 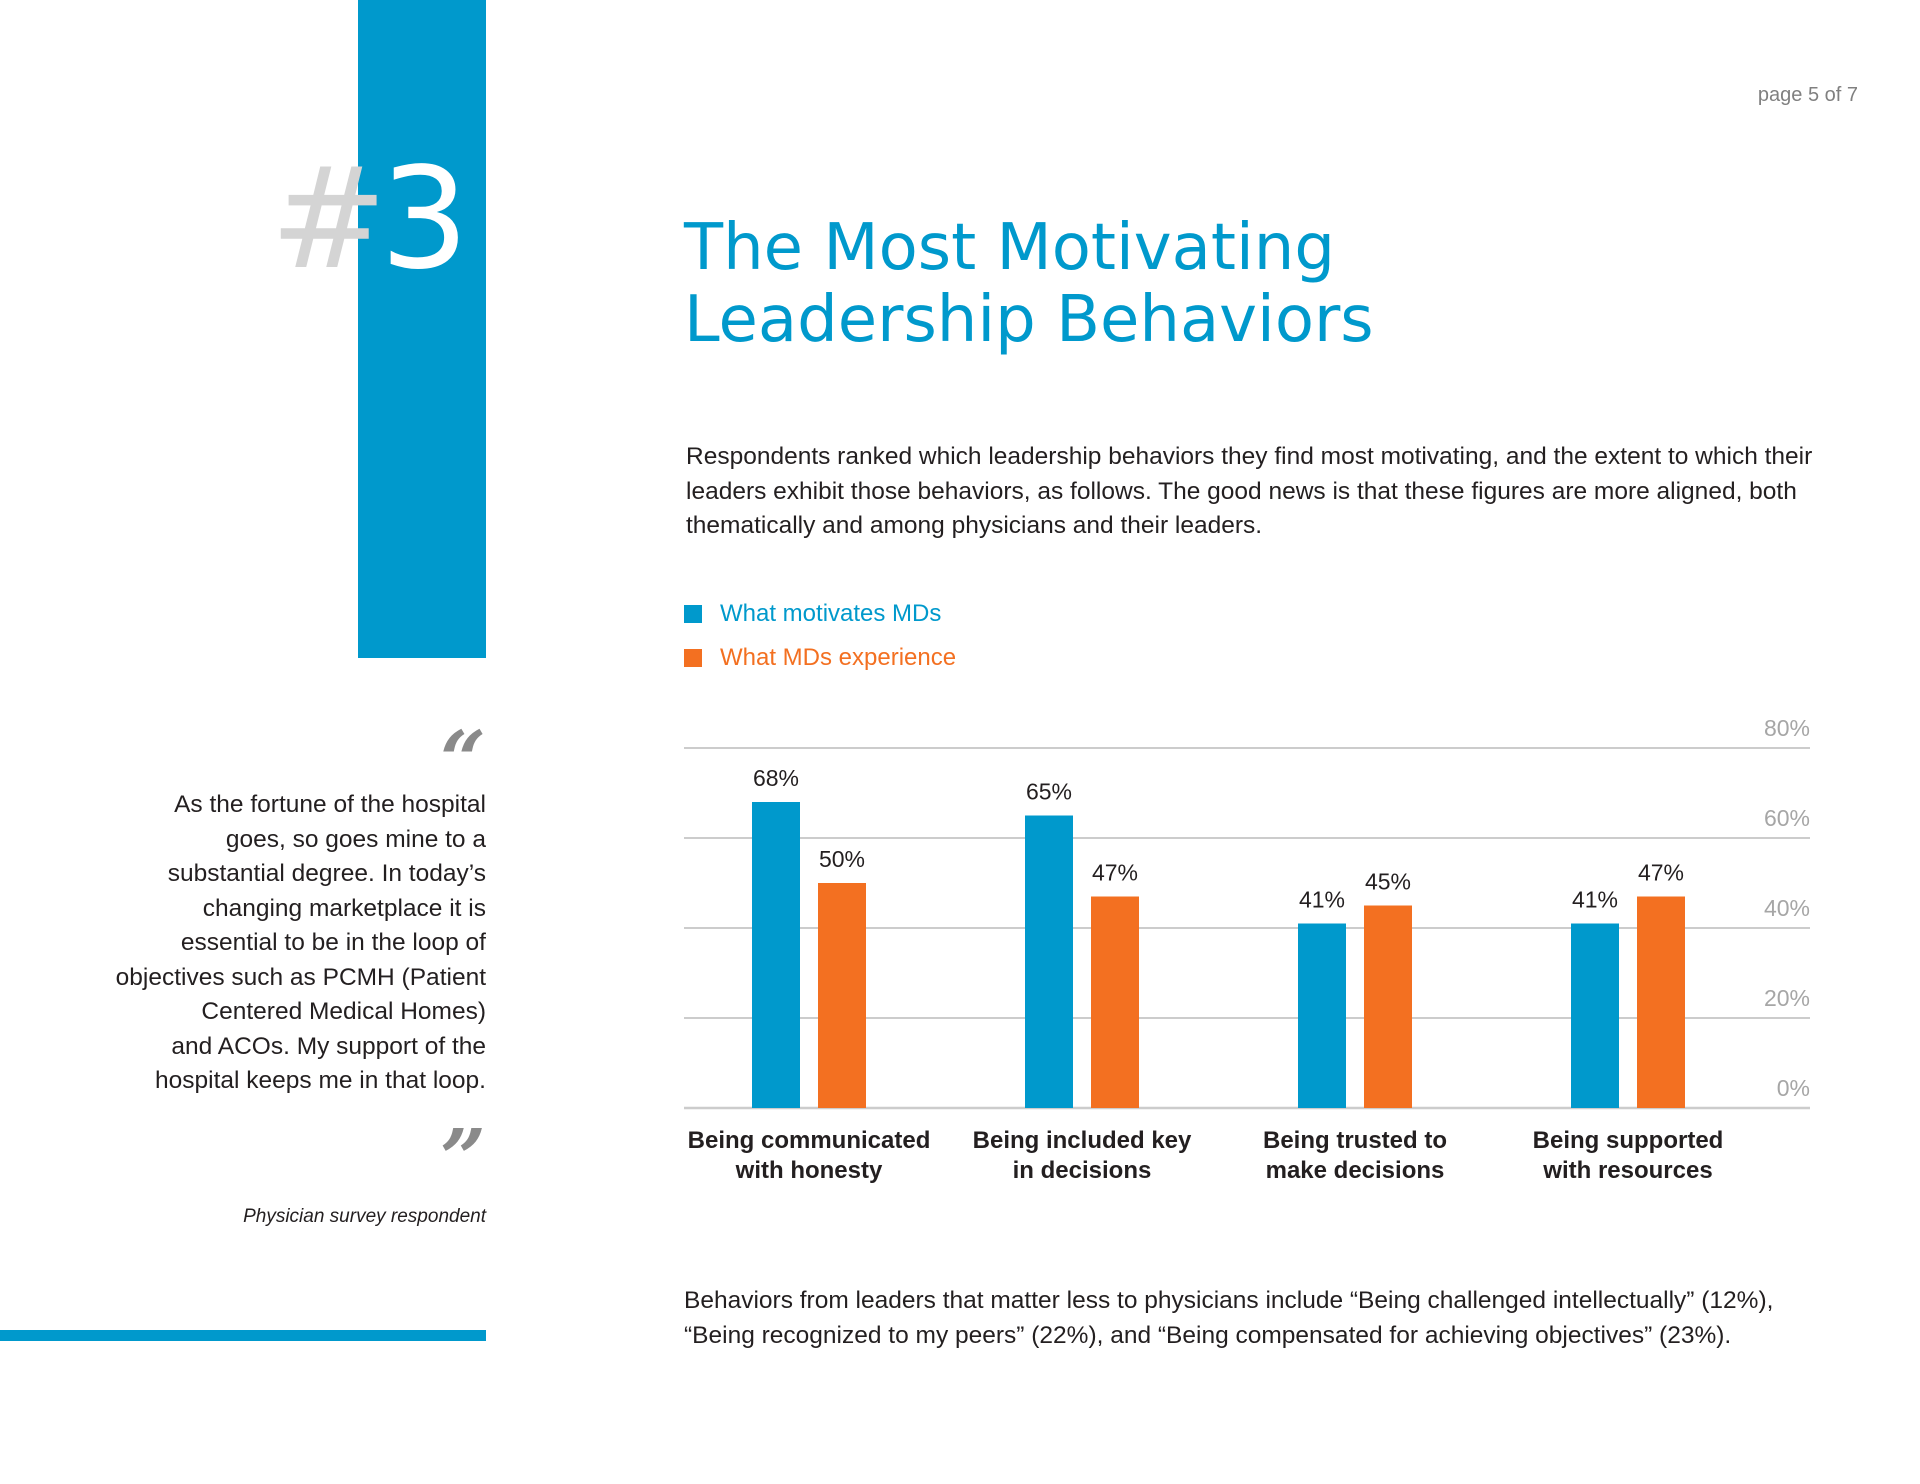 I want to click on x-tick-label: with honesty, so click(x=809, y=1170).